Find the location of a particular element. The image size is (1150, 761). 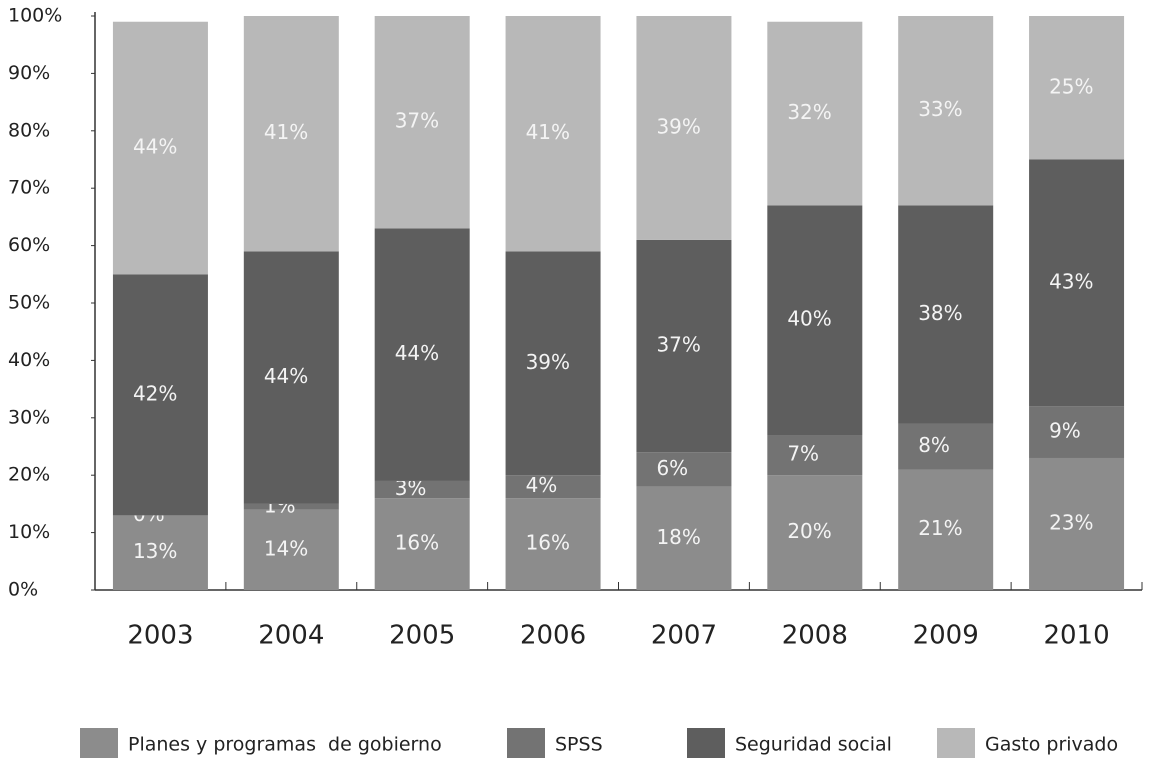

x-tick-label: 2006 is located at coordinates (553, 636).